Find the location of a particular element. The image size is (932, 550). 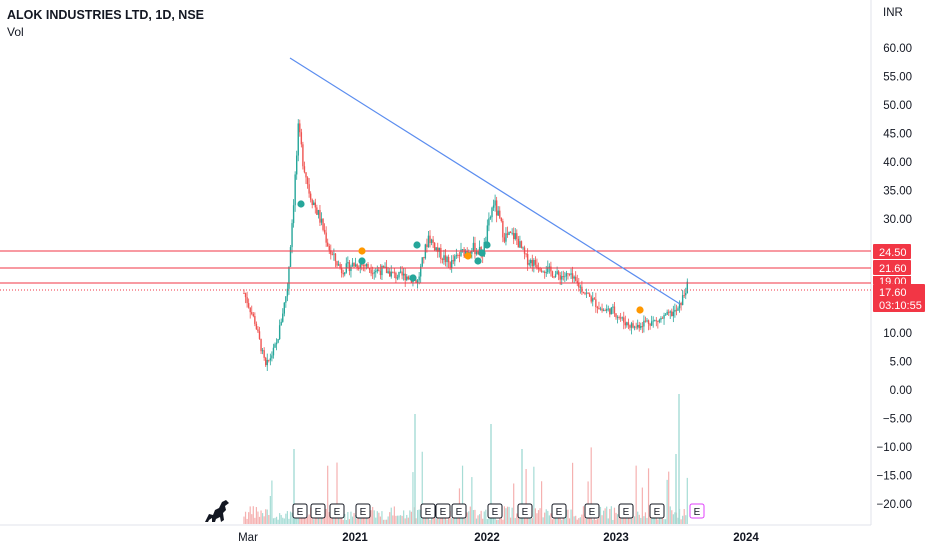

volume-spike-bar is located at coordinates (522, 486).